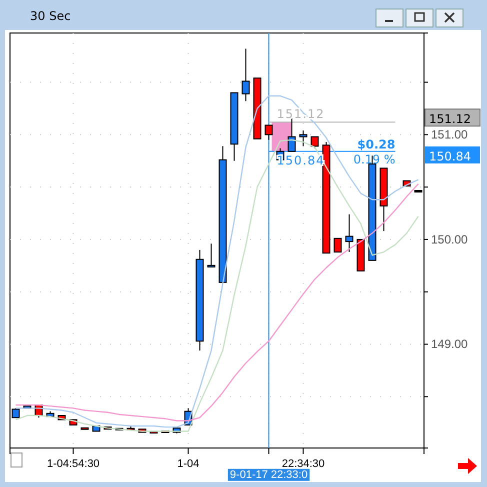 The width and height of the screenshot is (487, 487). I want to click on annotation: $0.28, so click(376, 144).